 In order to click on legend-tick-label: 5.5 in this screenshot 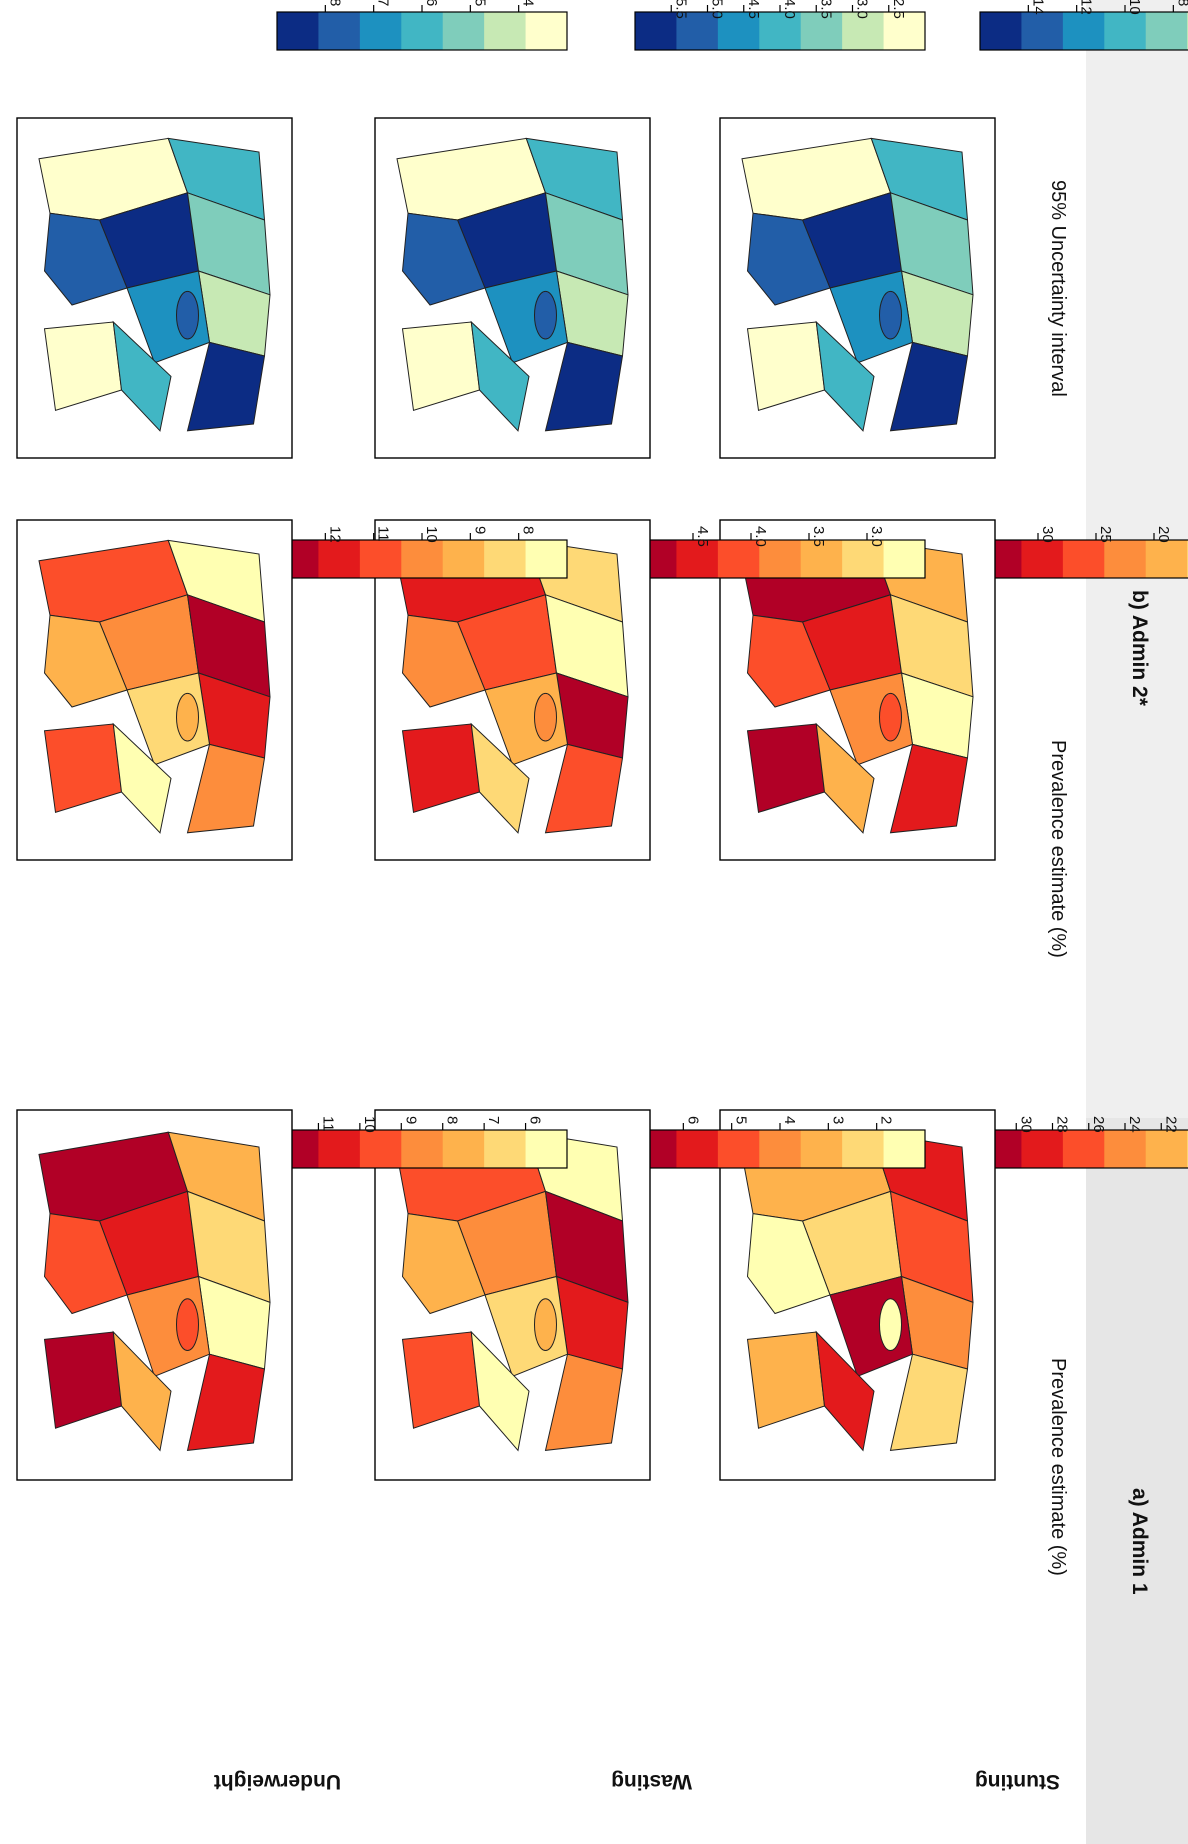, I will do `click(680, 9)`.